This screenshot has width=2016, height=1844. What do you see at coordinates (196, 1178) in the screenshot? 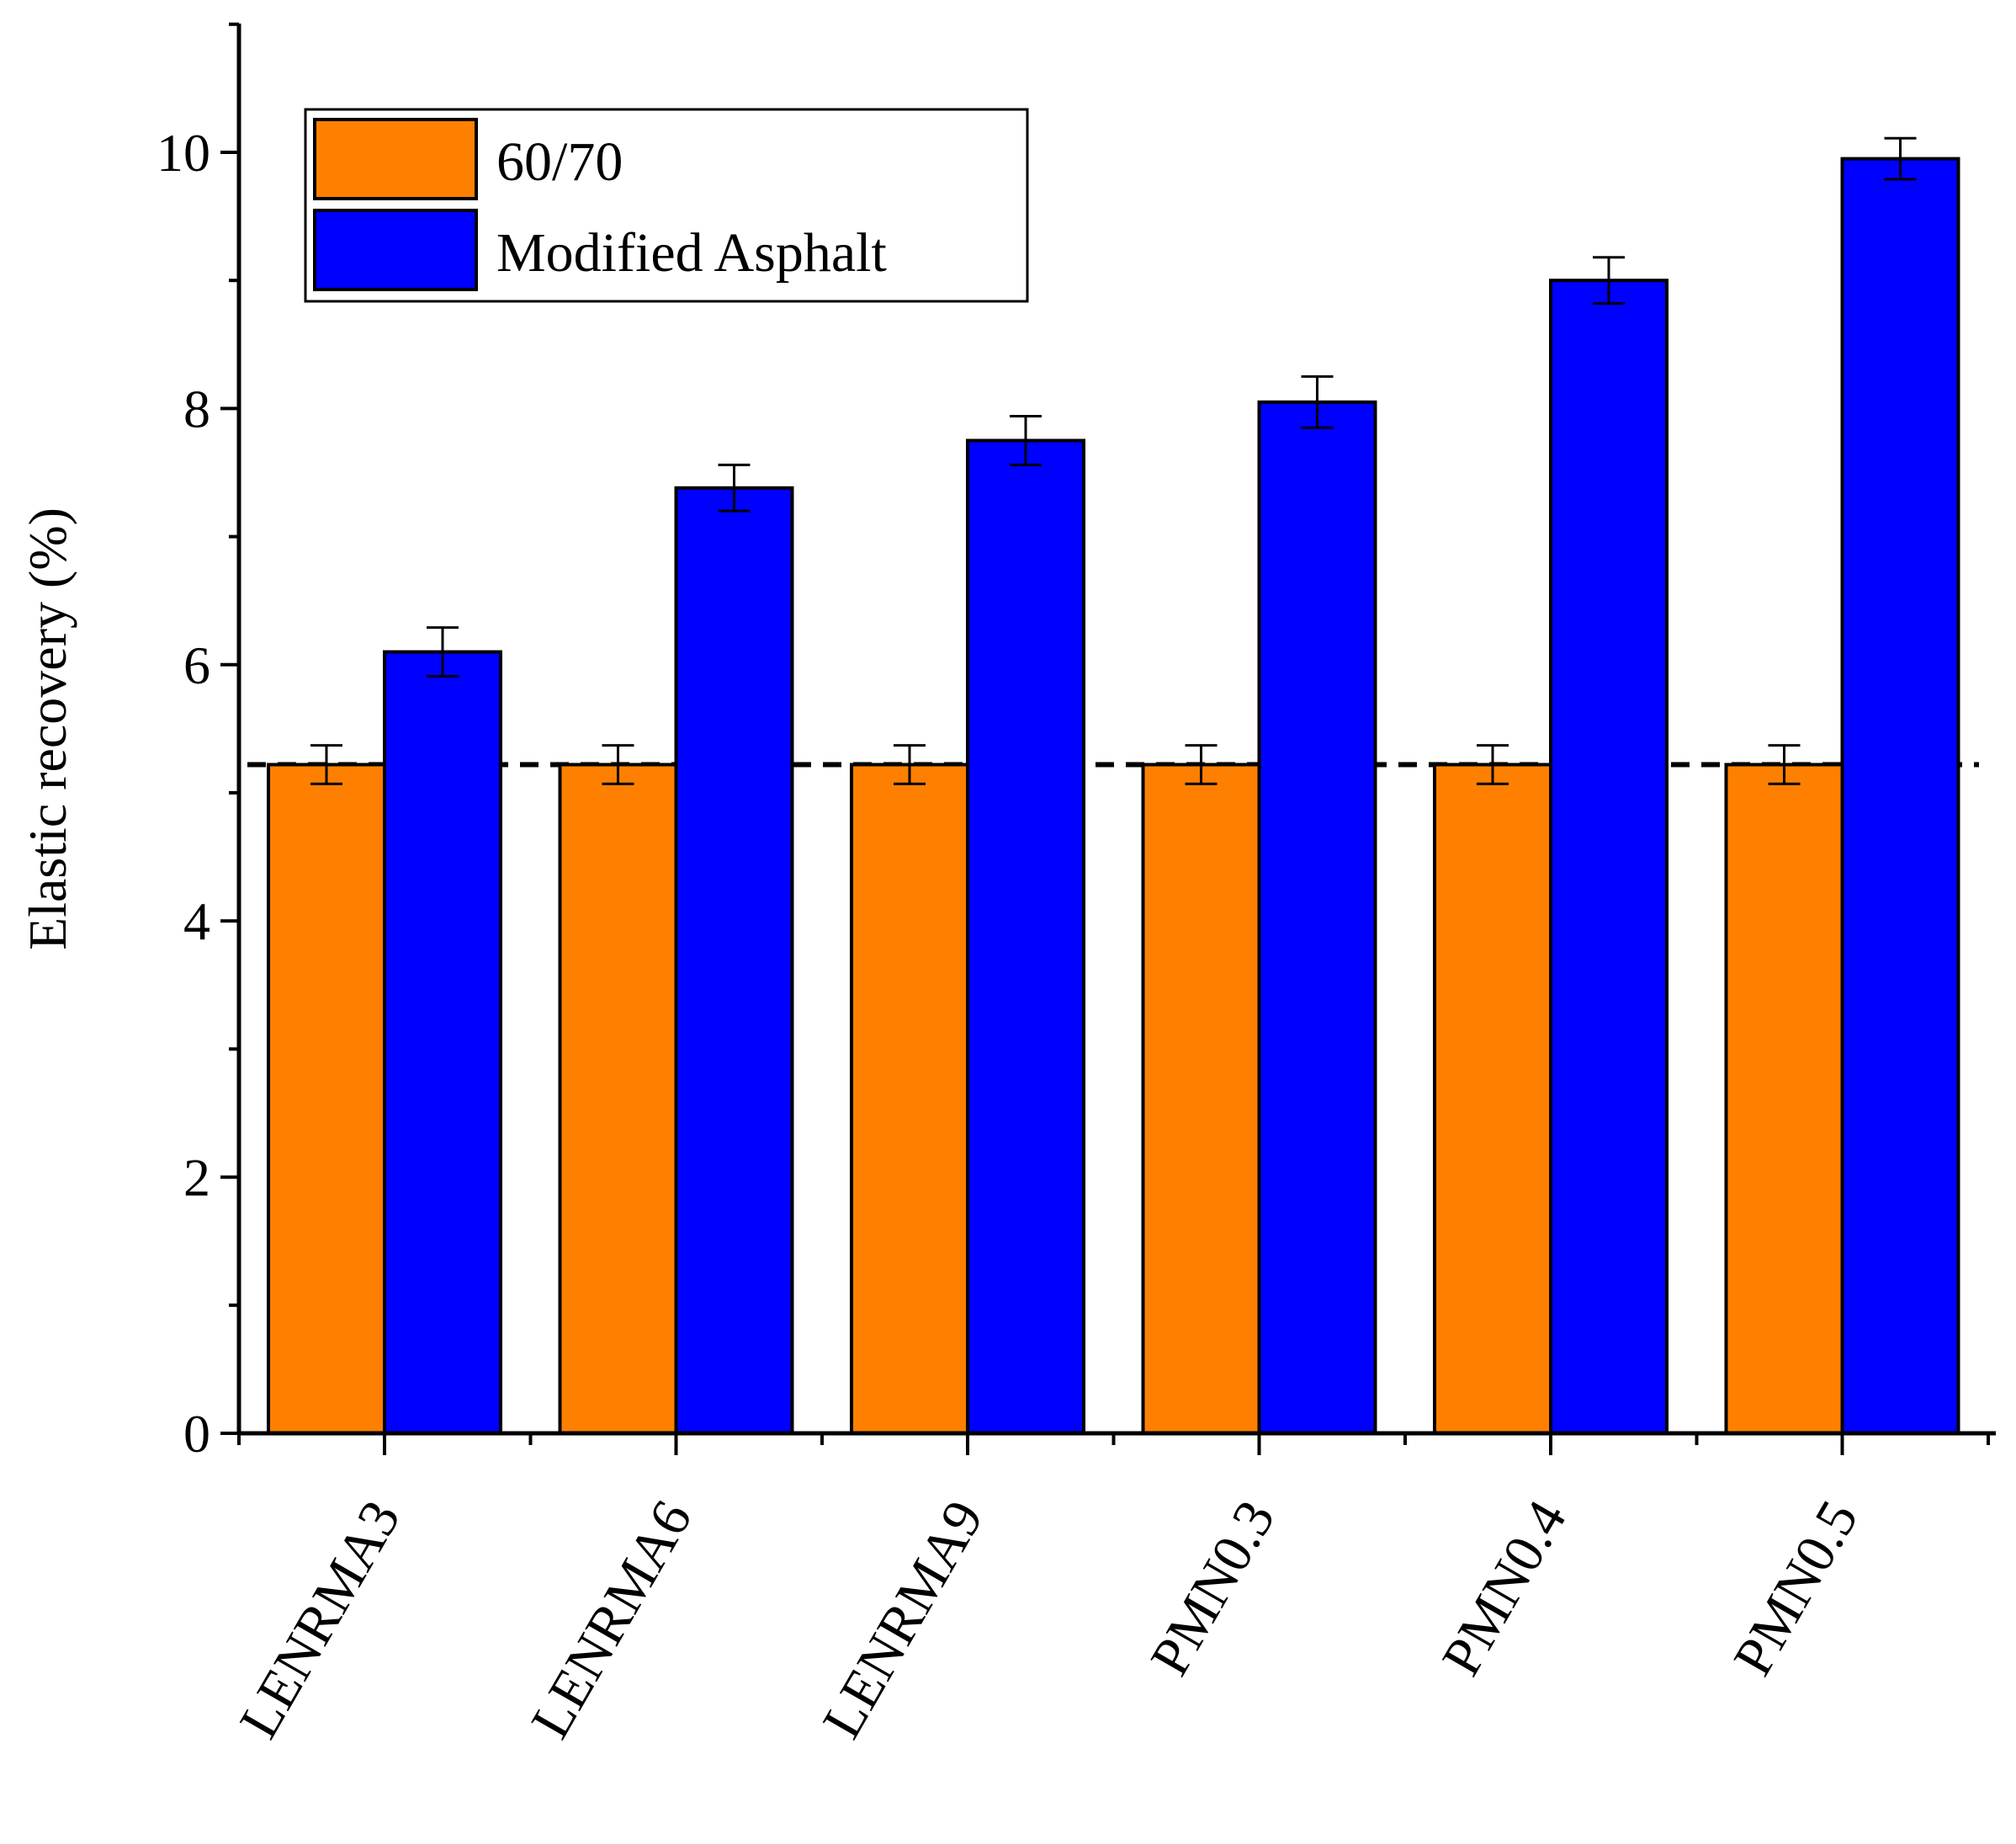
I see `y-tick-label: 2` at bounding box center [196, 1178].